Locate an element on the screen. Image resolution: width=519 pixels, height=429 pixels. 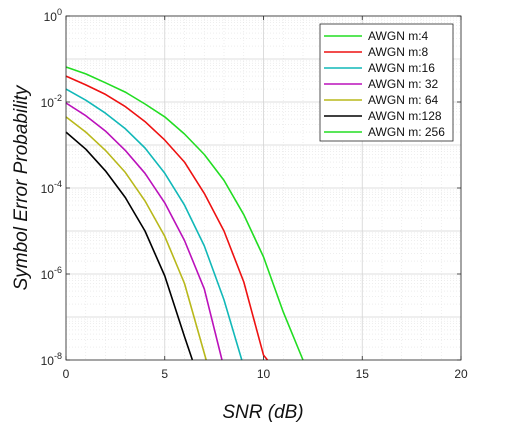
legend-label: AWGN m:16 is located at coordinates (401, 68).